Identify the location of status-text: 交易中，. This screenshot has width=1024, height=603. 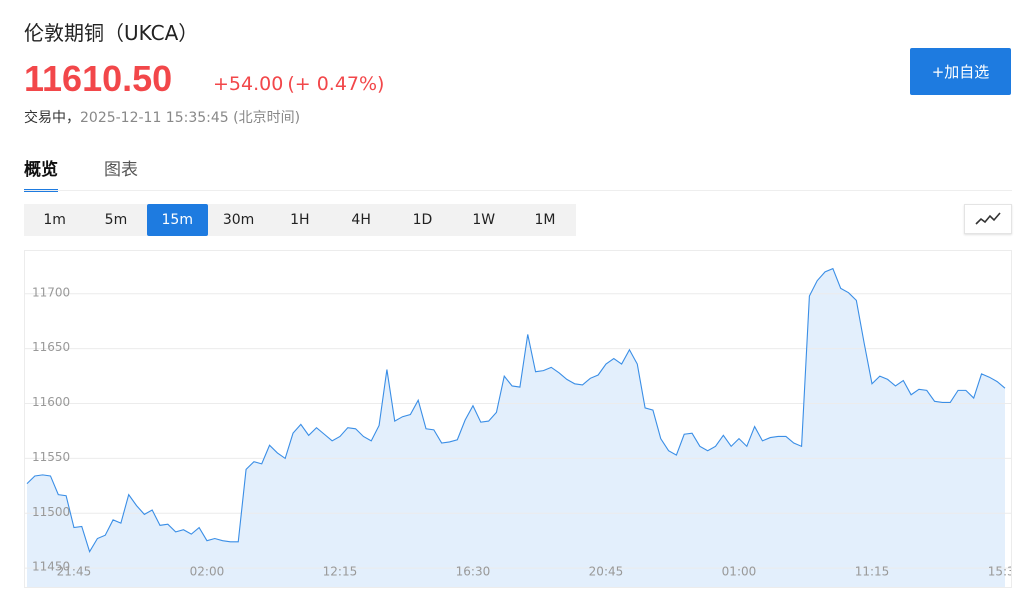
(52, 118).